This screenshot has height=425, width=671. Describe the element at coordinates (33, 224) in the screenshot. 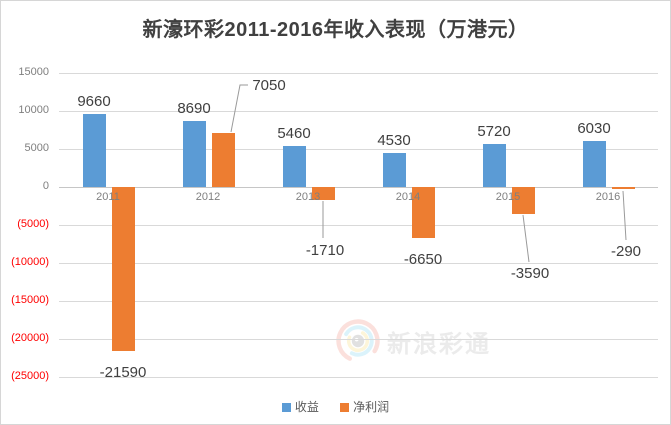

I see `y-axis-label: (5000)` at that location.